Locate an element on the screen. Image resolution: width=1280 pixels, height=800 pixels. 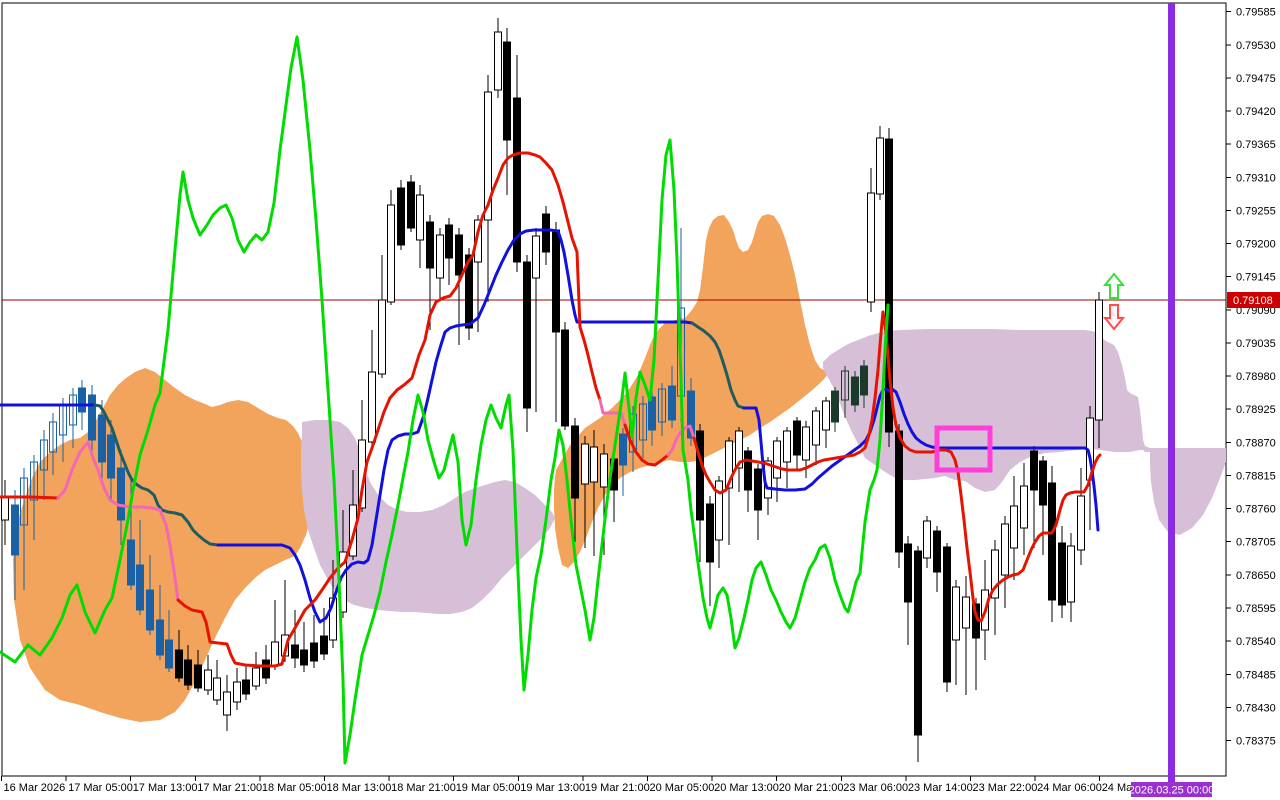
price-marker-box is located at coordinates (1253, 300).